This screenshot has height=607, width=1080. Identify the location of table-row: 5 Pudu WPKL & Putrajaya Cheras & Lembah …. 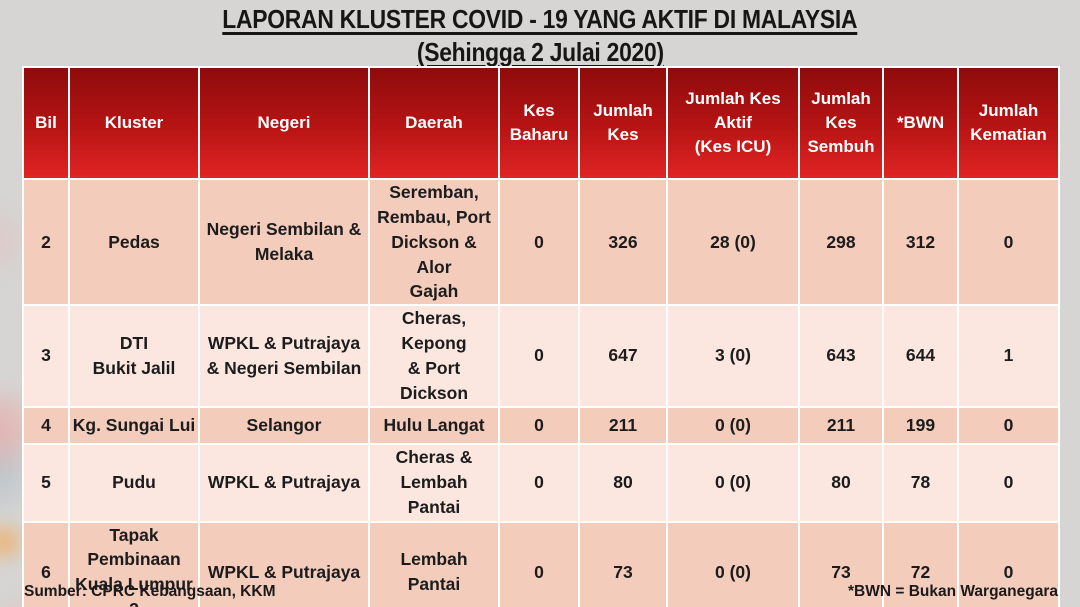
(541, 482).